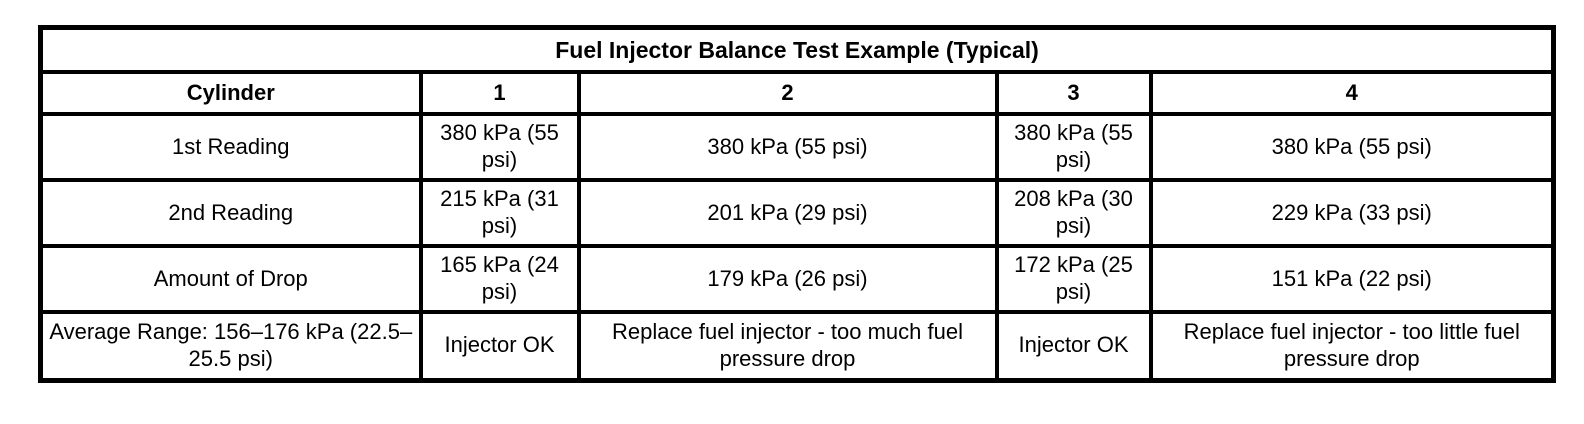 Image resolution: width=1584 pixels, height=424 pixels. I want to click on row-label: Amount of Drop, so click(230, 279).